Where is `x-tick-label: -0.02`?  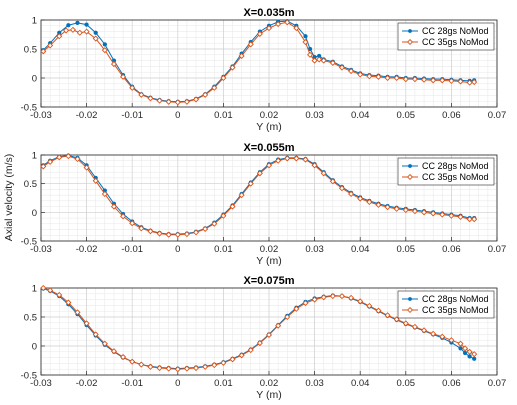
x-tick-label: -0.02 is located at coordinates (87, 115).